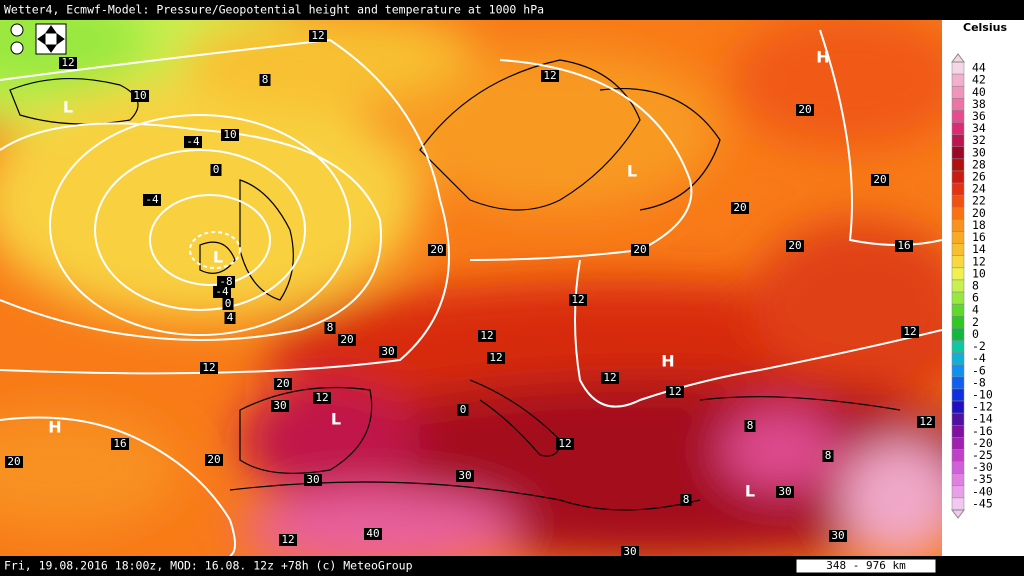 Image resolution: width=1024 pixels, height=576 pixels. What do you see at coordinates (985, 27) in the screenshot?
I see `legend-unit: Celsius` at bounding box center [985, 27].